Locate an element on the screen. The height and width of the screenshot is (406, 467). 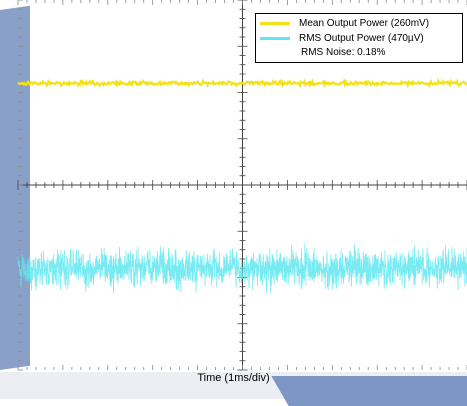
legend-entry-mean: Mean Output Power (260mV) is located at coordinates (342, 23).